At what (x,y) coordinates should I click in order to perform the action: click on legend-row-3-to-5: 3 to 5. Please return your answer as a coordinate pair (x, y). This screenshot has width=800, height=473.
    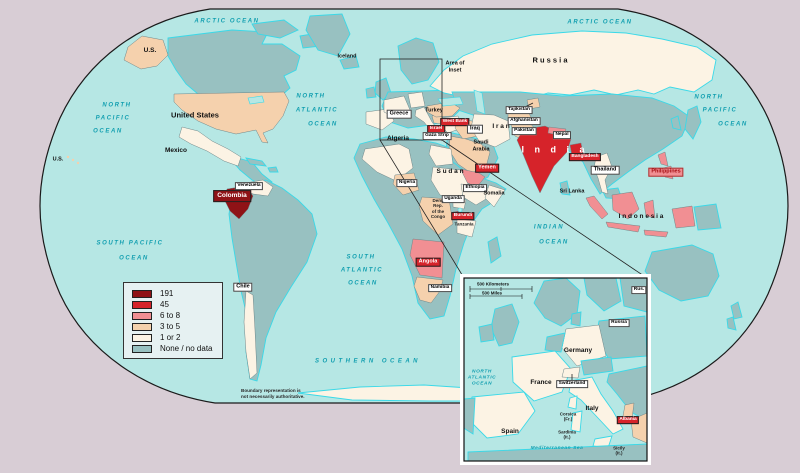
    Looking at the image, I should click on (177, 326).